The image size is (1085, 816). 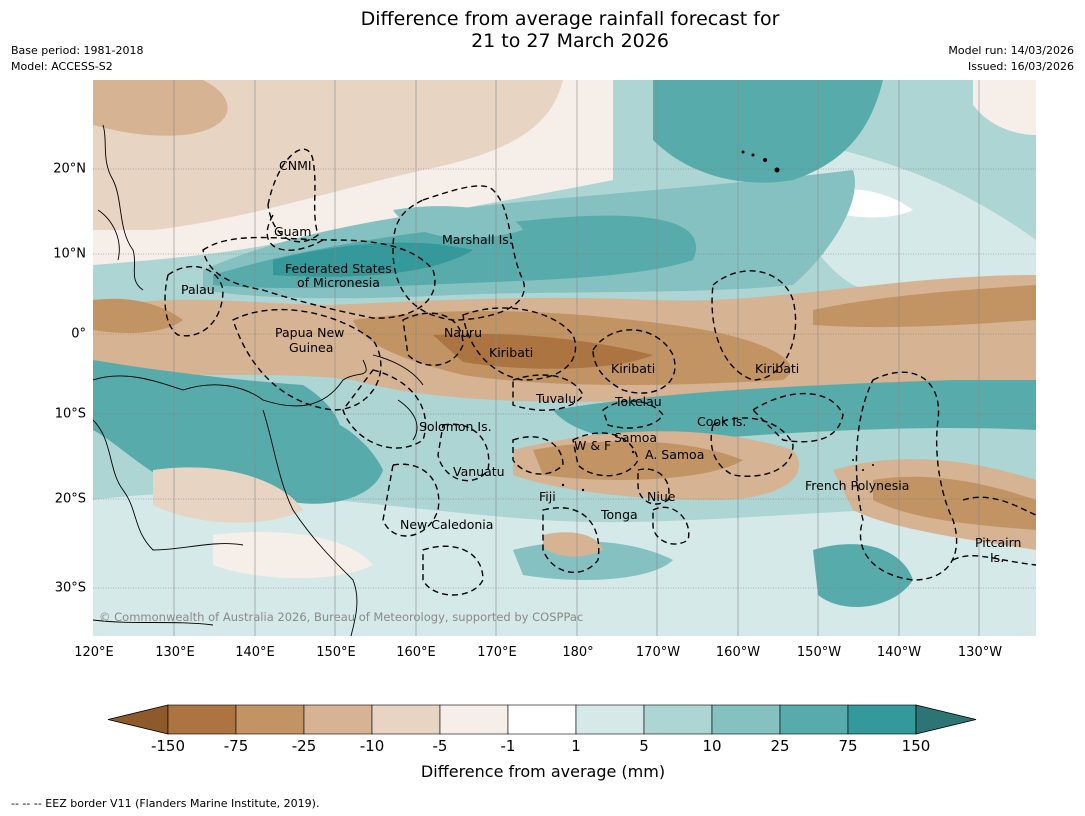 What do you see at coordinates (236, 746) in the screenshot?
I see `colorbar-tick-label: -75` at bounding box center [236, 746].